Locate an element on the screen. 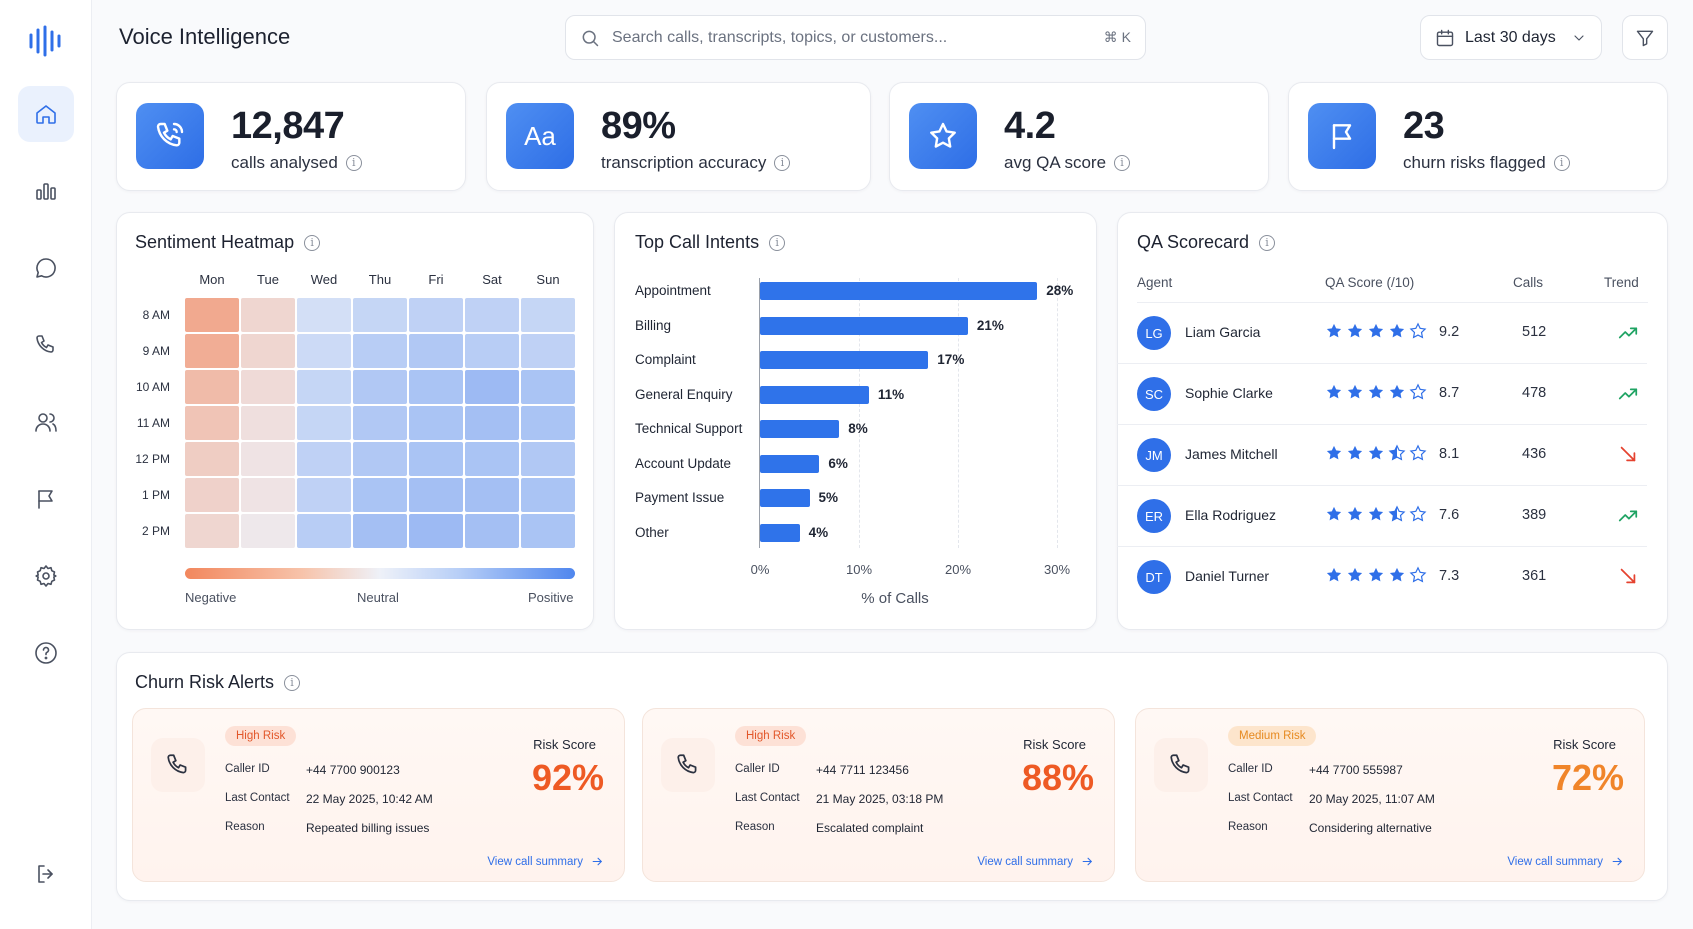 This screenshot has height=929, width=1693. nav-analytics-button is located at coordinates (46, 191).